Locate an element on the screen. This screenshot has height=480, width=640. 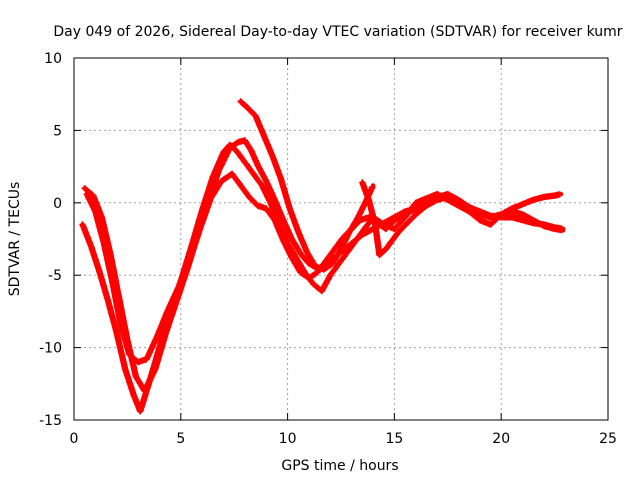
x-tick-label: 25 is located at coordinates (608, 439).